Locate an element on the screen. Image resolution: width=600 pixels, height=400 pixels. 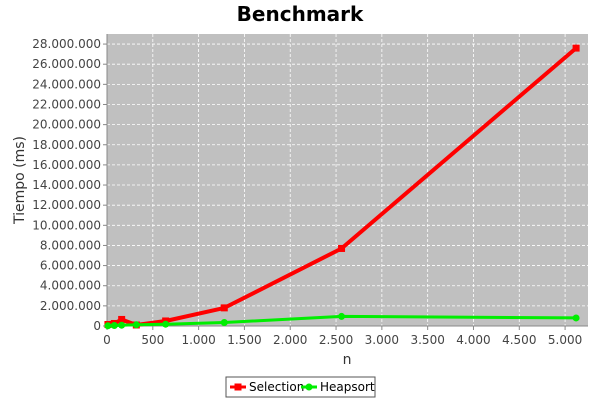
x-tick-label: 1.500 is located at coordinates (244, 340).